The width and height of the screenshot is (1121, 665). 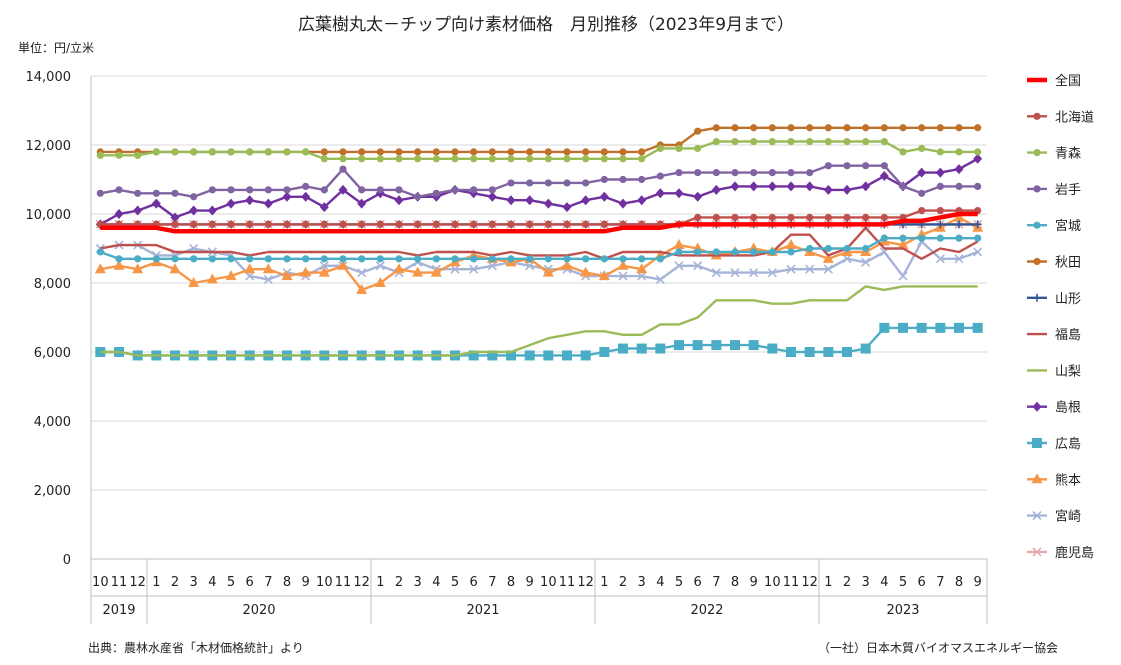 What do you see at coordinates (287, 582) in the screenshot?
I see `x-tick-label: 8` at bounding box center [287, 582].